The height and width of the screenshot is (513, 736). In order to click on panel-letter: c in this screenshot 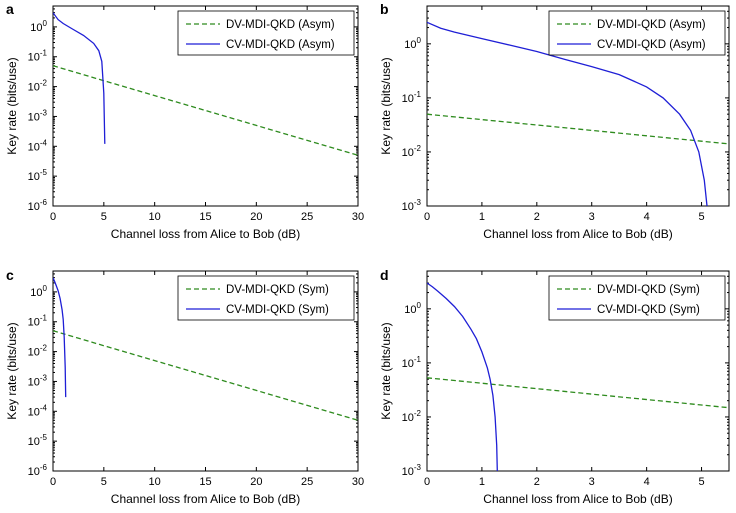, I will do `click(10, 275)`.